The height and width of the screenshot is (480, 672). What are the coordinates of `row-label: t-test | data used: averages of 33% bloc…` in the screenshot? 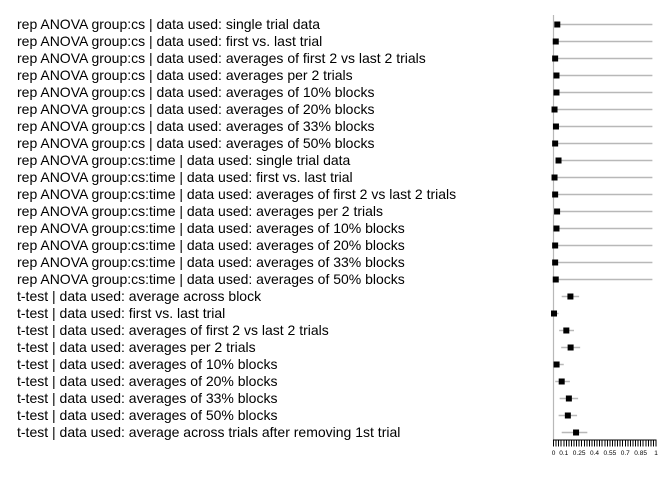 It's located at (147, 398).